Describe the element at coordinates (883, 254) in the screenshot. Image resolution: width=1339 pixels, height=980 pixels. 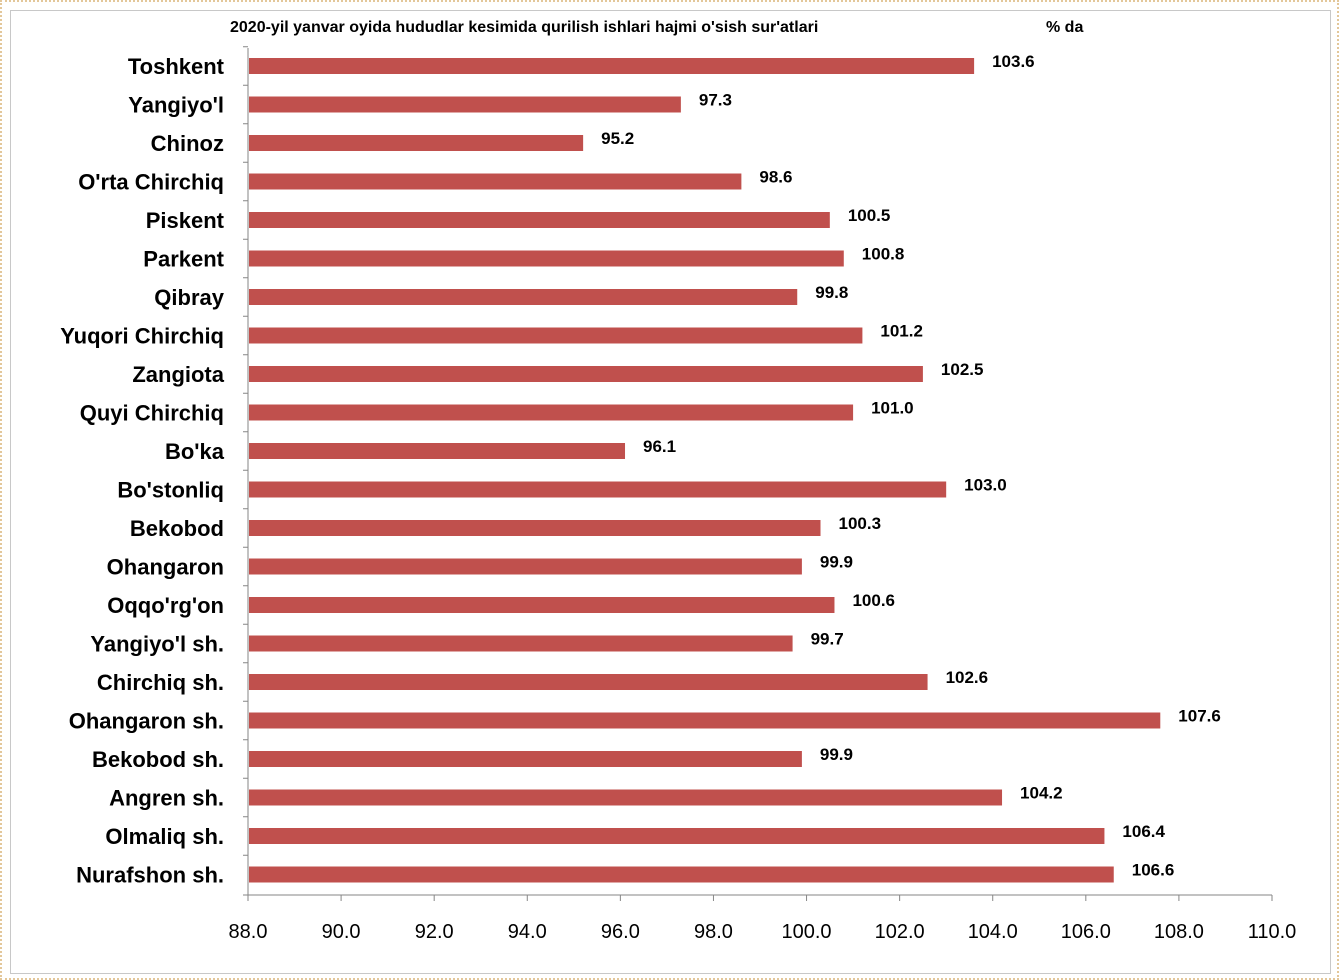
I see `data-label: 100.8` at that location.